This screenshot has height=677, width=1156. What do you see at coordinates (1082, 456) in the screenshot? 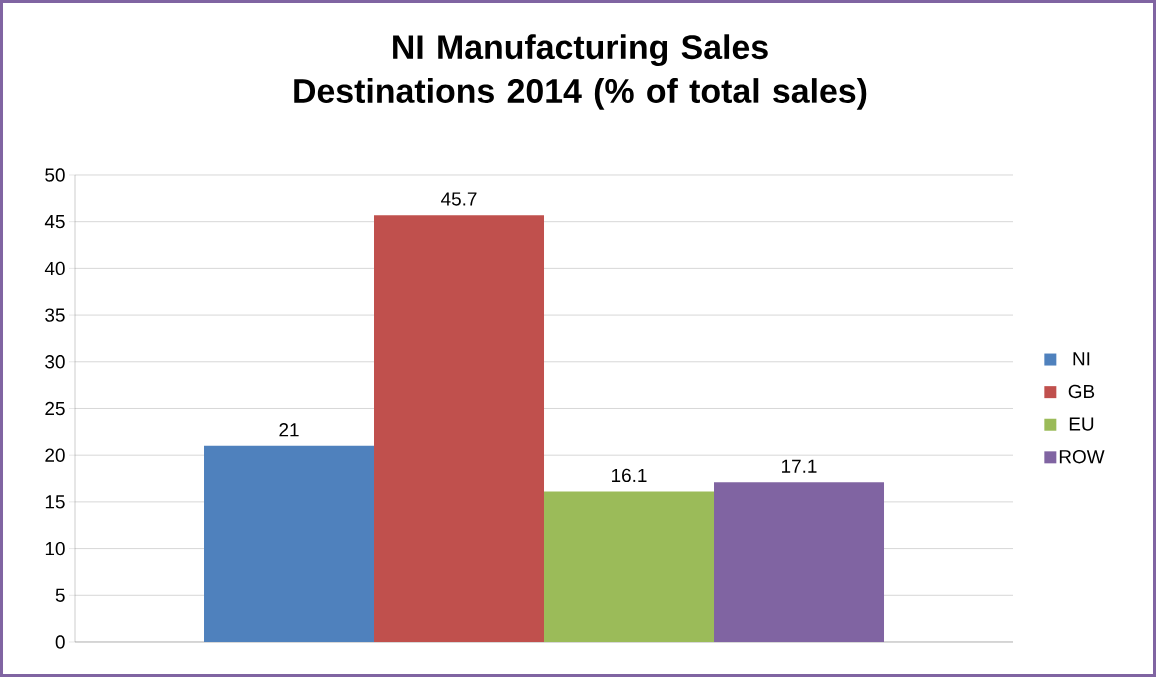
I see `legend-label: ROW` at bounding box center [1082, 456].